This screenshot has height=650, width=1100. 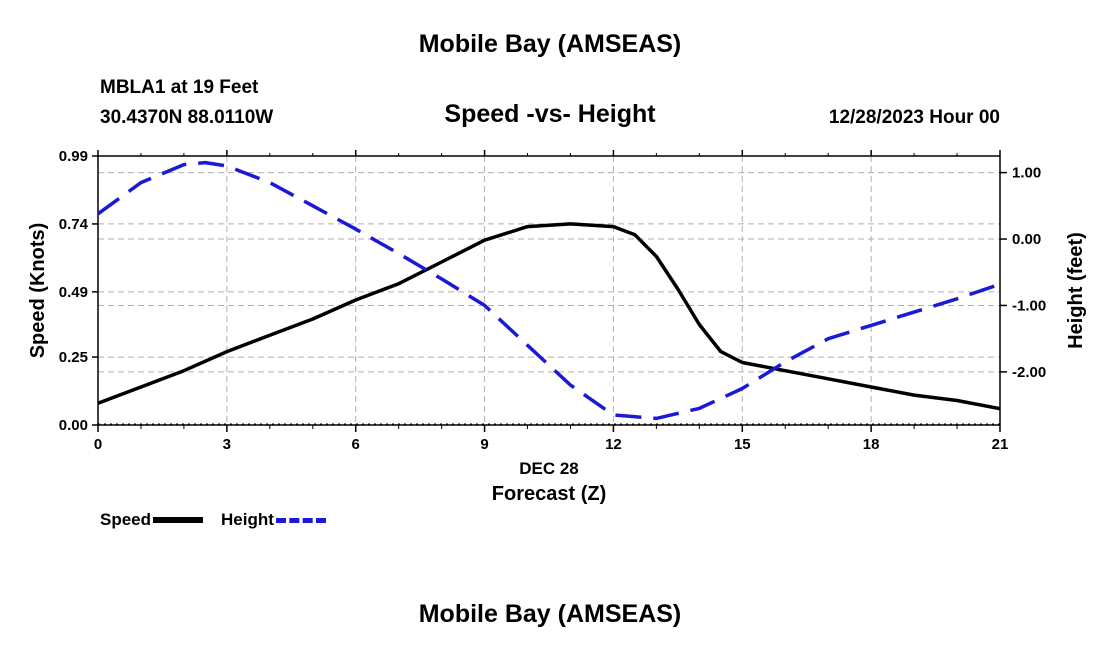 What do you see at coordinates (549, 494) in the screenshot?
I see `x-axis-label: Forecast (Z)` at bounding box center [549, 494].